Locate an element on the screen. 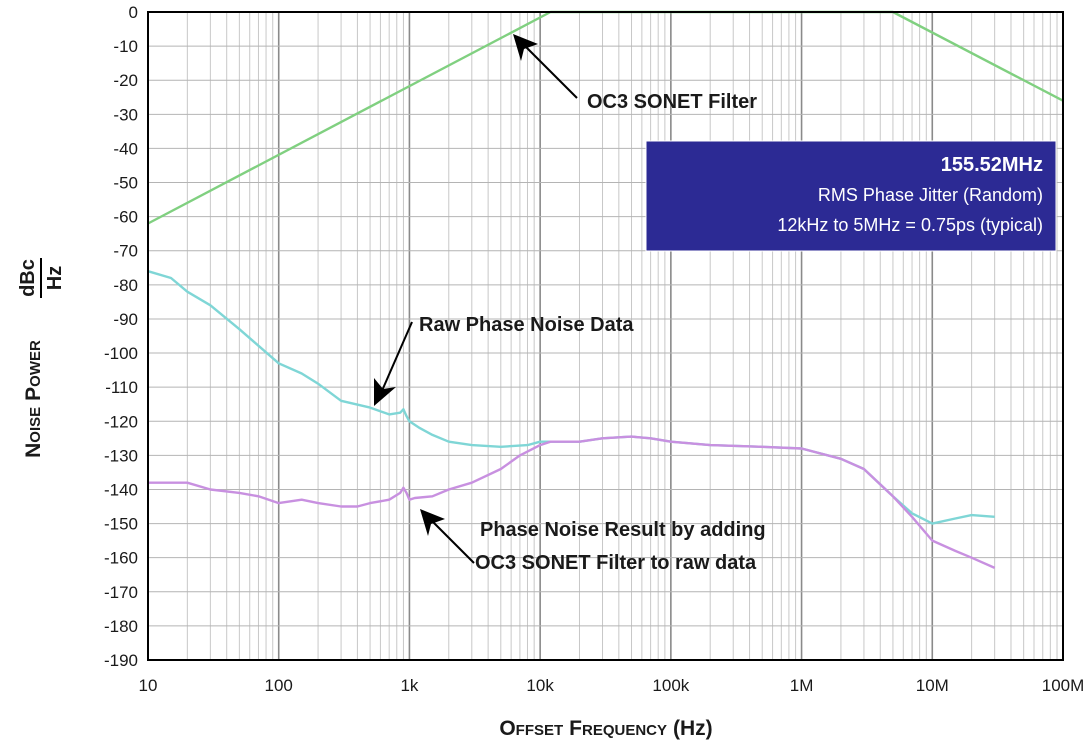  y-axis-title-text: NOISE POWER is located at coordinates (33, 399).